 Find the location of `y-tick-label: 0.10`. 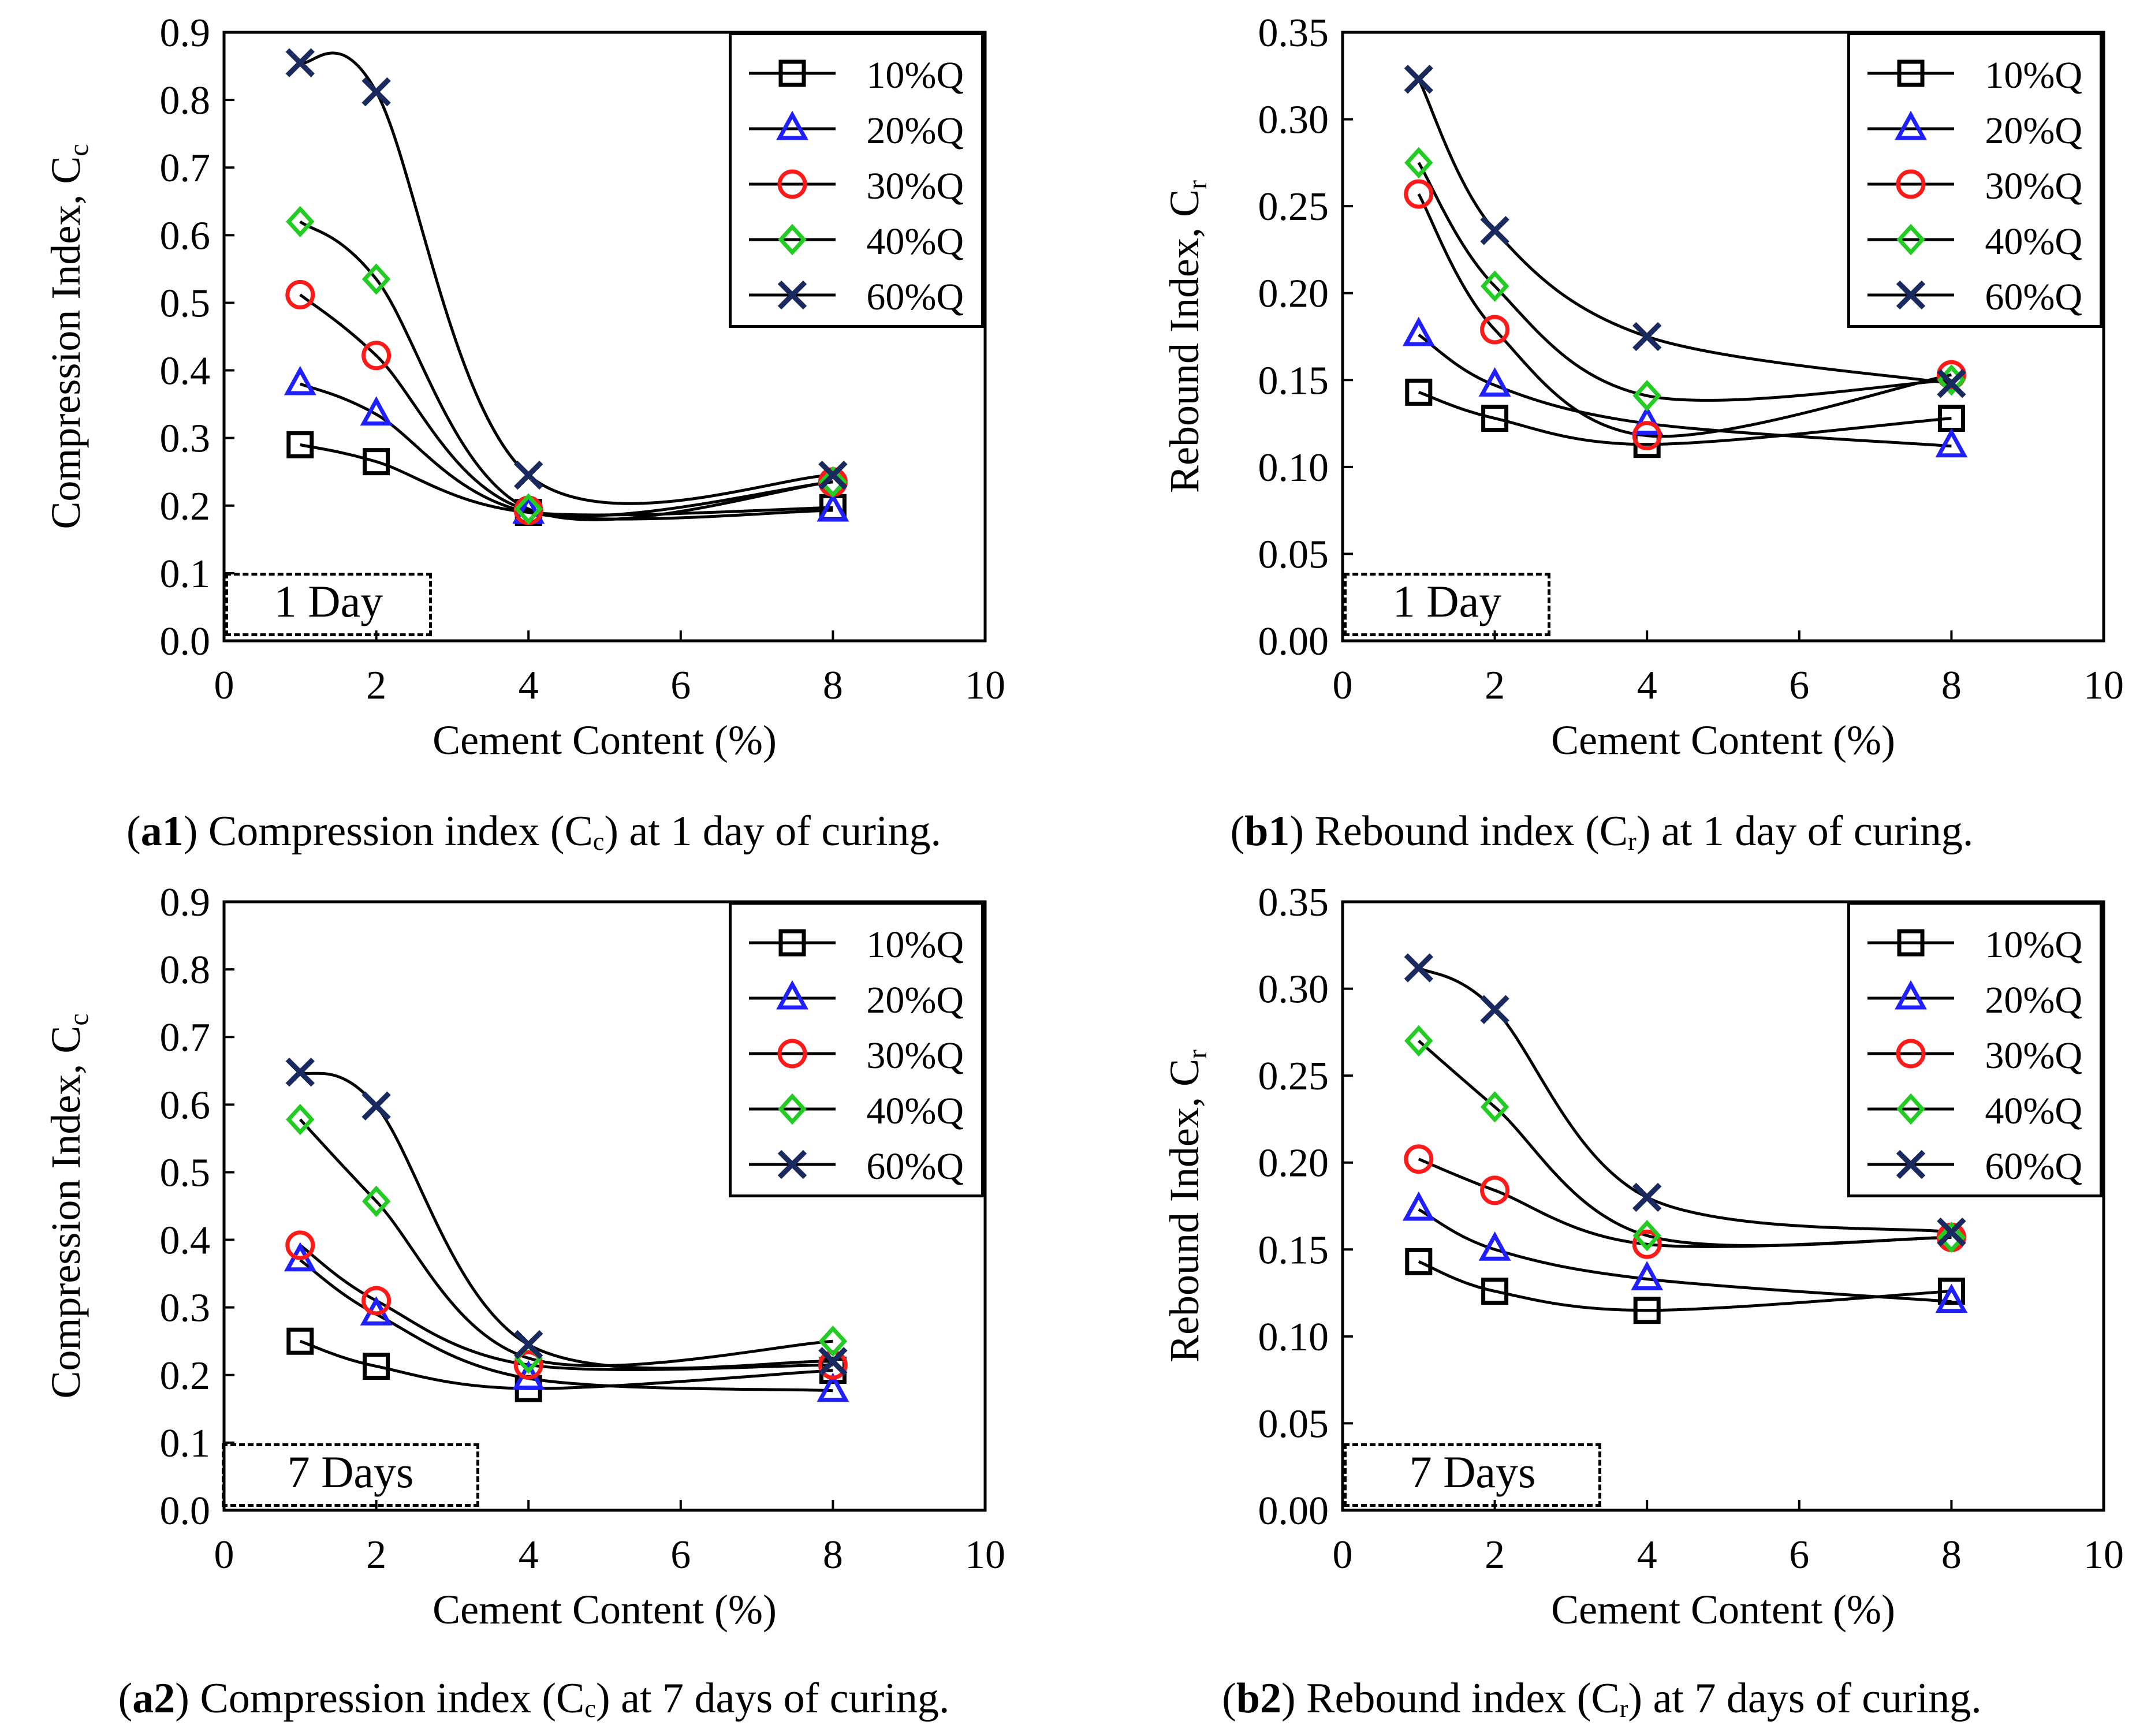

y-tick-label: 0.10 is located at coordinates (1293, 1337).